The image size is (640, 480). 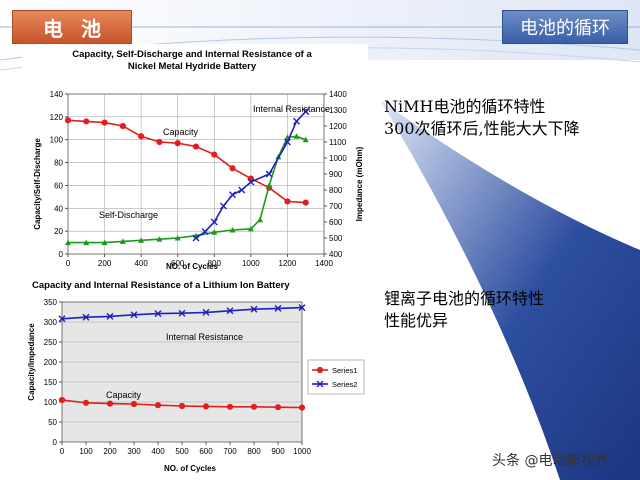 What do you see at coordinates (58, 231) in the screenshot?
I see `y-tick-label: 20` at bounding box center [58, 231].